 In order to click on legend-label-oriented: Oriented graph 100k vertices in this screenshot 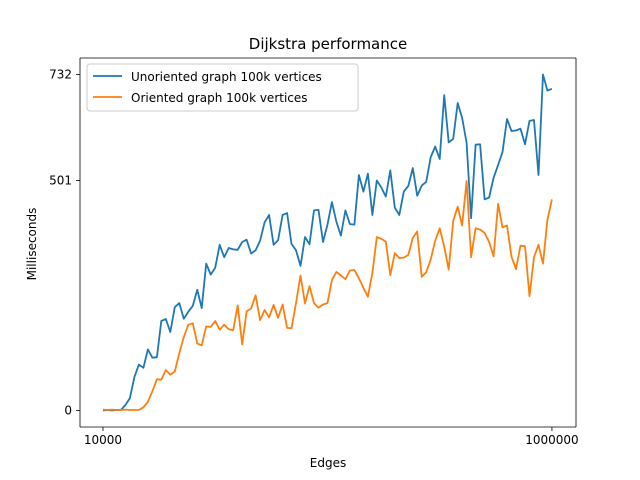, I will do `click(219, 98)`.